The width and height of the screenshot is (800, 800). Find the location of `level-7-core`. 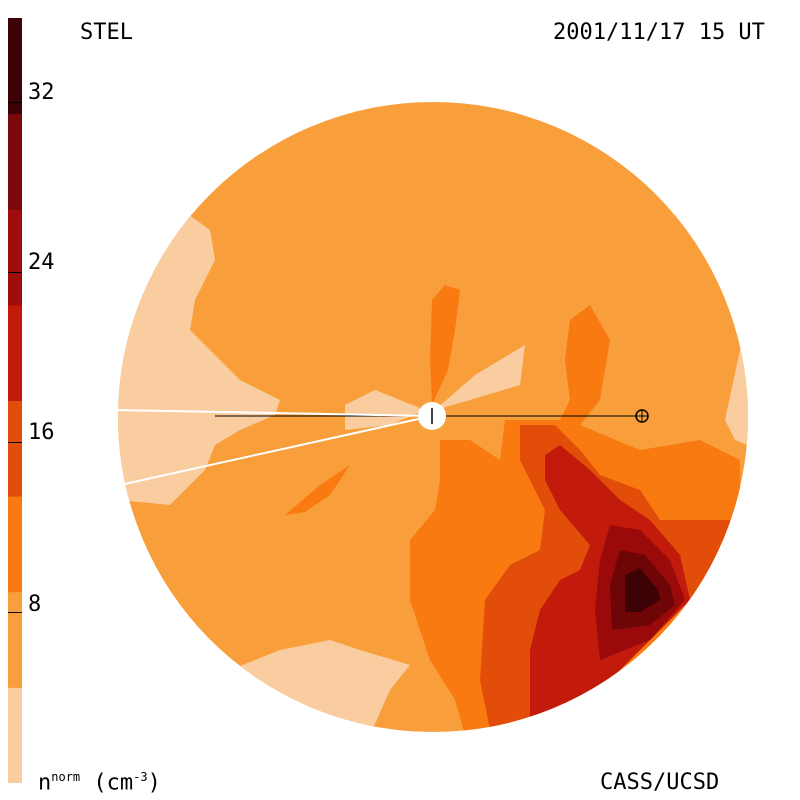

level-7-core is located at coordinates (642, 590).